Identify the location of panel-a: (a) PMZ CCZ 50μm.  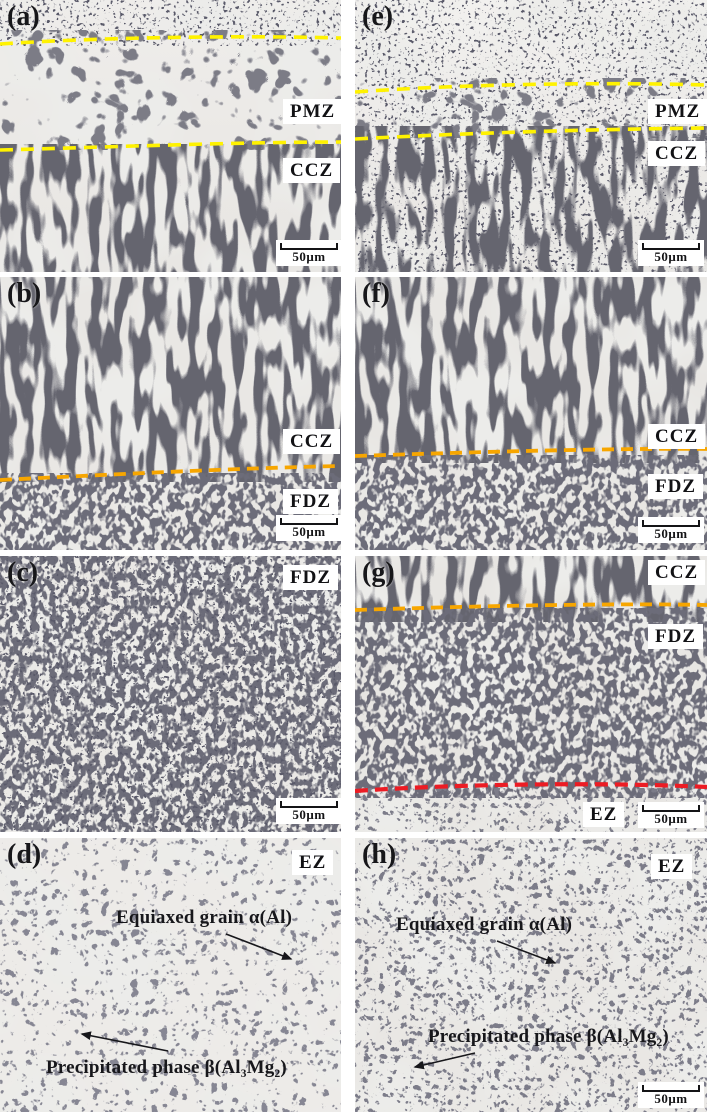
(170, 136).